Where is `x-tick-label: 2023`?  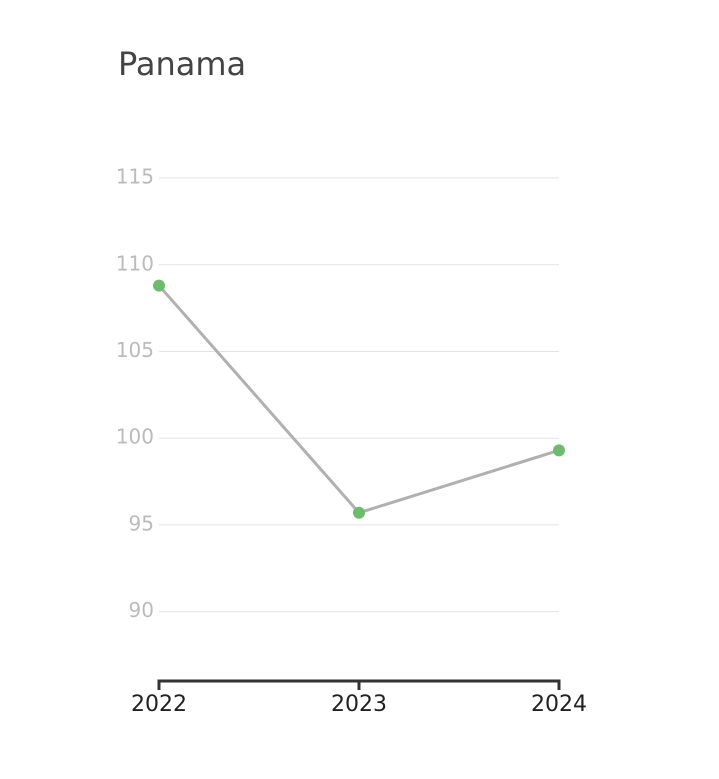 x-tick-label: 2023 is located at coordinates (359, 704).